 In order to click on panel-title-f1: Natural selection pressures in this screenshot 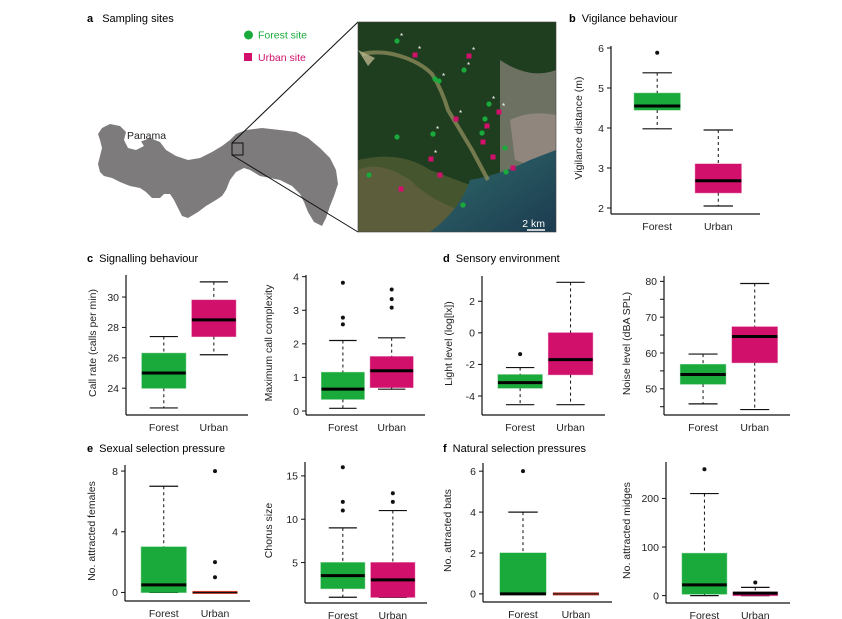, I will do `click(520, 449)`.